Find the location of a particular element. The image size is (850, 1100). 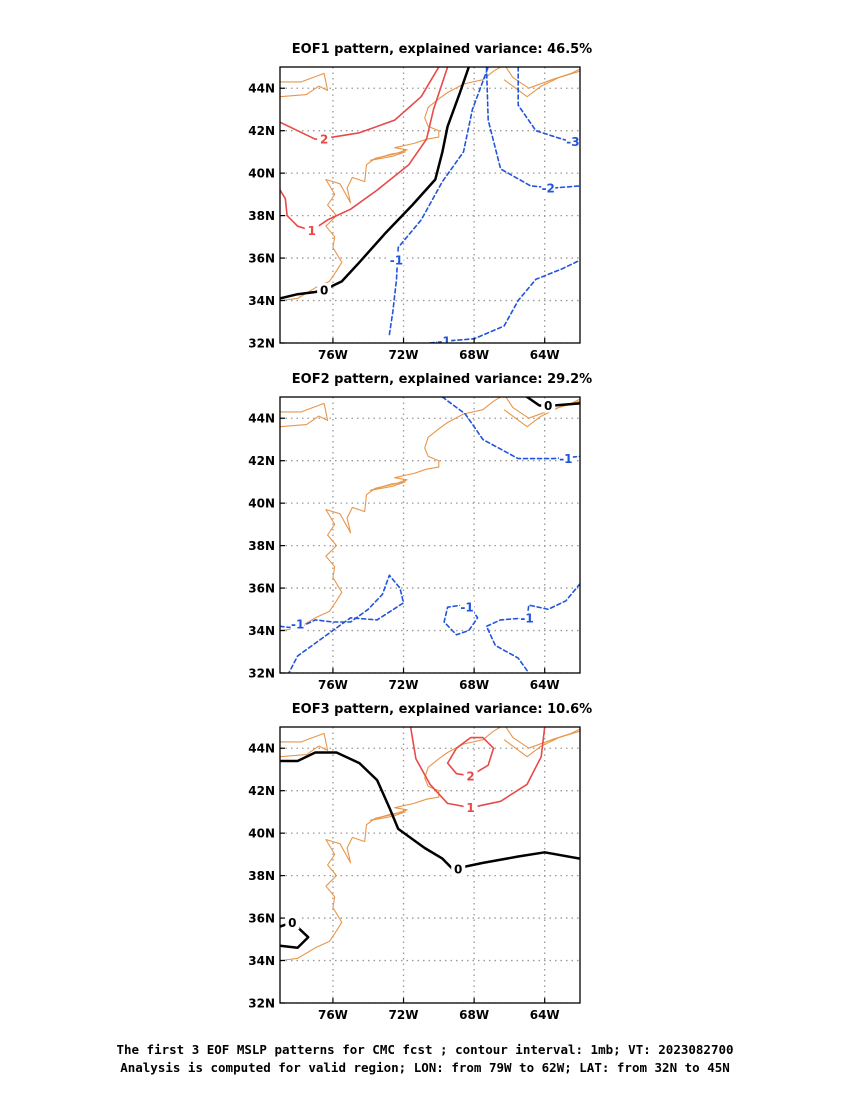

contour-label: 2 is located at coordinates (324, 140).